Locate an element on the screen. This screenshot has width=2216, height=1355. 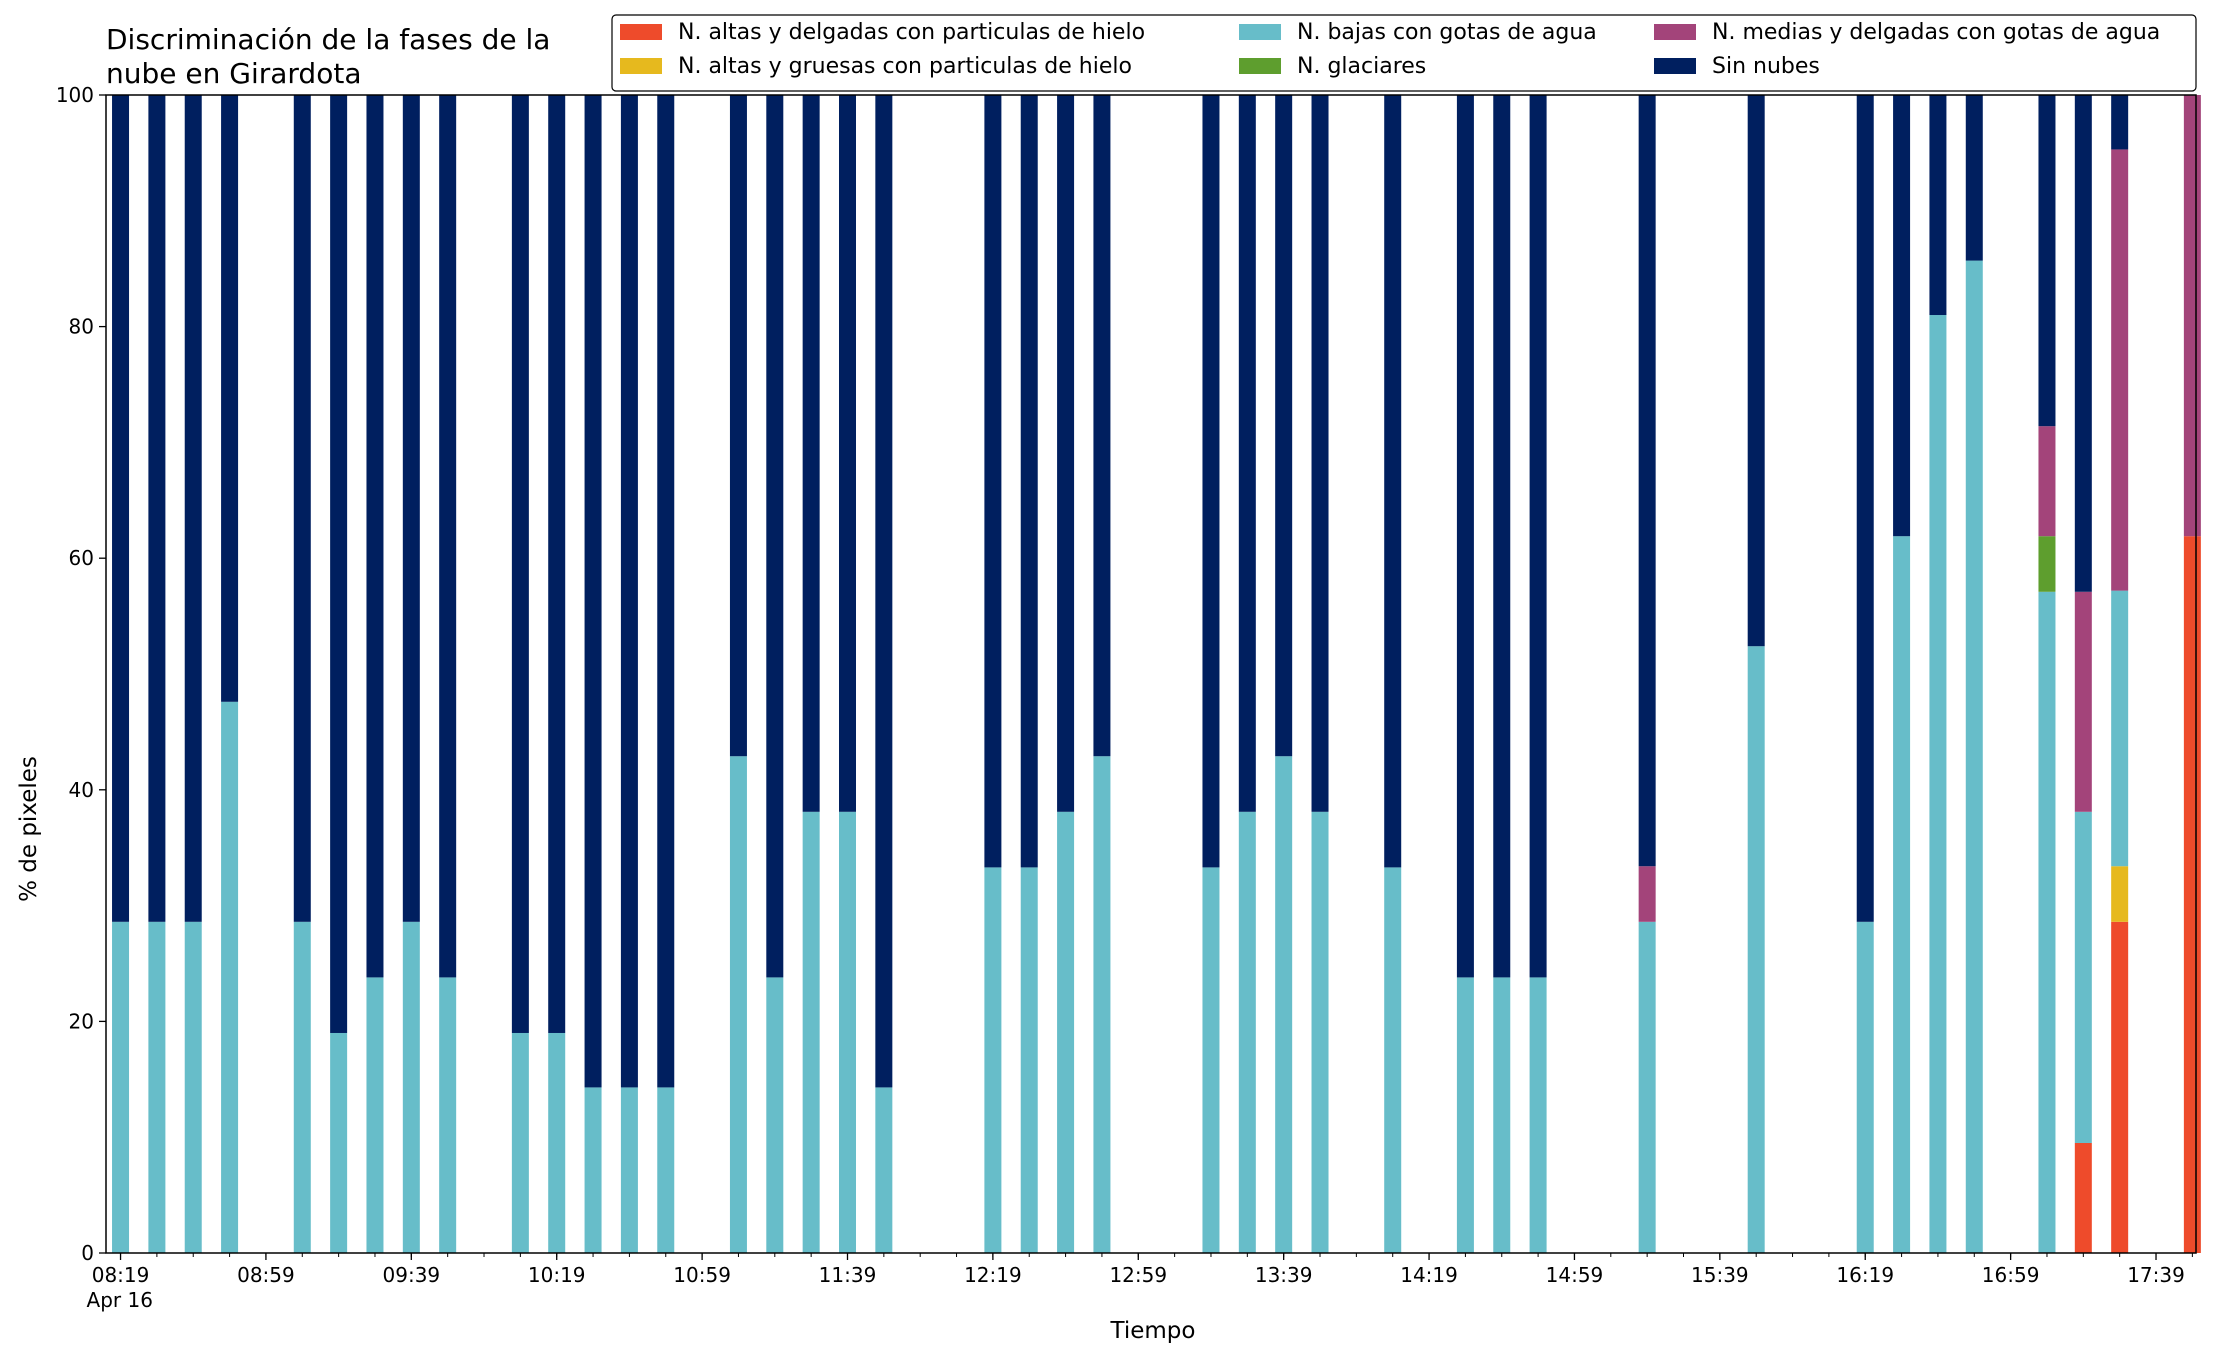
bar-segment-1109-s5 is located at coordinates (738, 426).